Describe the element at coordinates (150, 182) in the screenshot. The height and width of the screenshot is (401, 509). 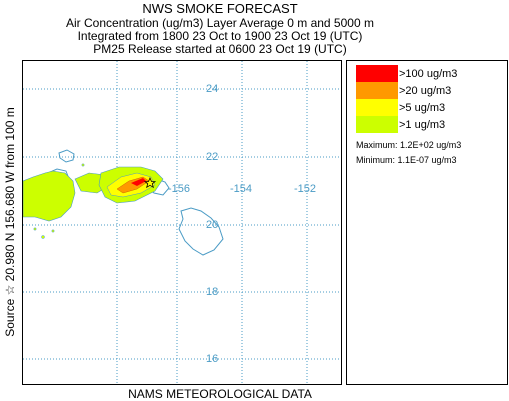
I see `source-star-icon` at that location.